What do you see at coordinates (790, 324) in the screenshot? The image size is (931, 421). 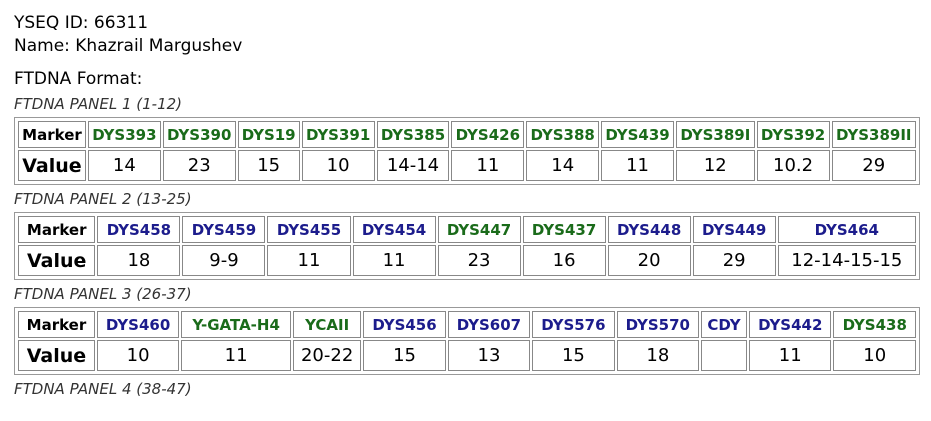 I see `marker-cell: DYS442` at bounding box center [790, 324].